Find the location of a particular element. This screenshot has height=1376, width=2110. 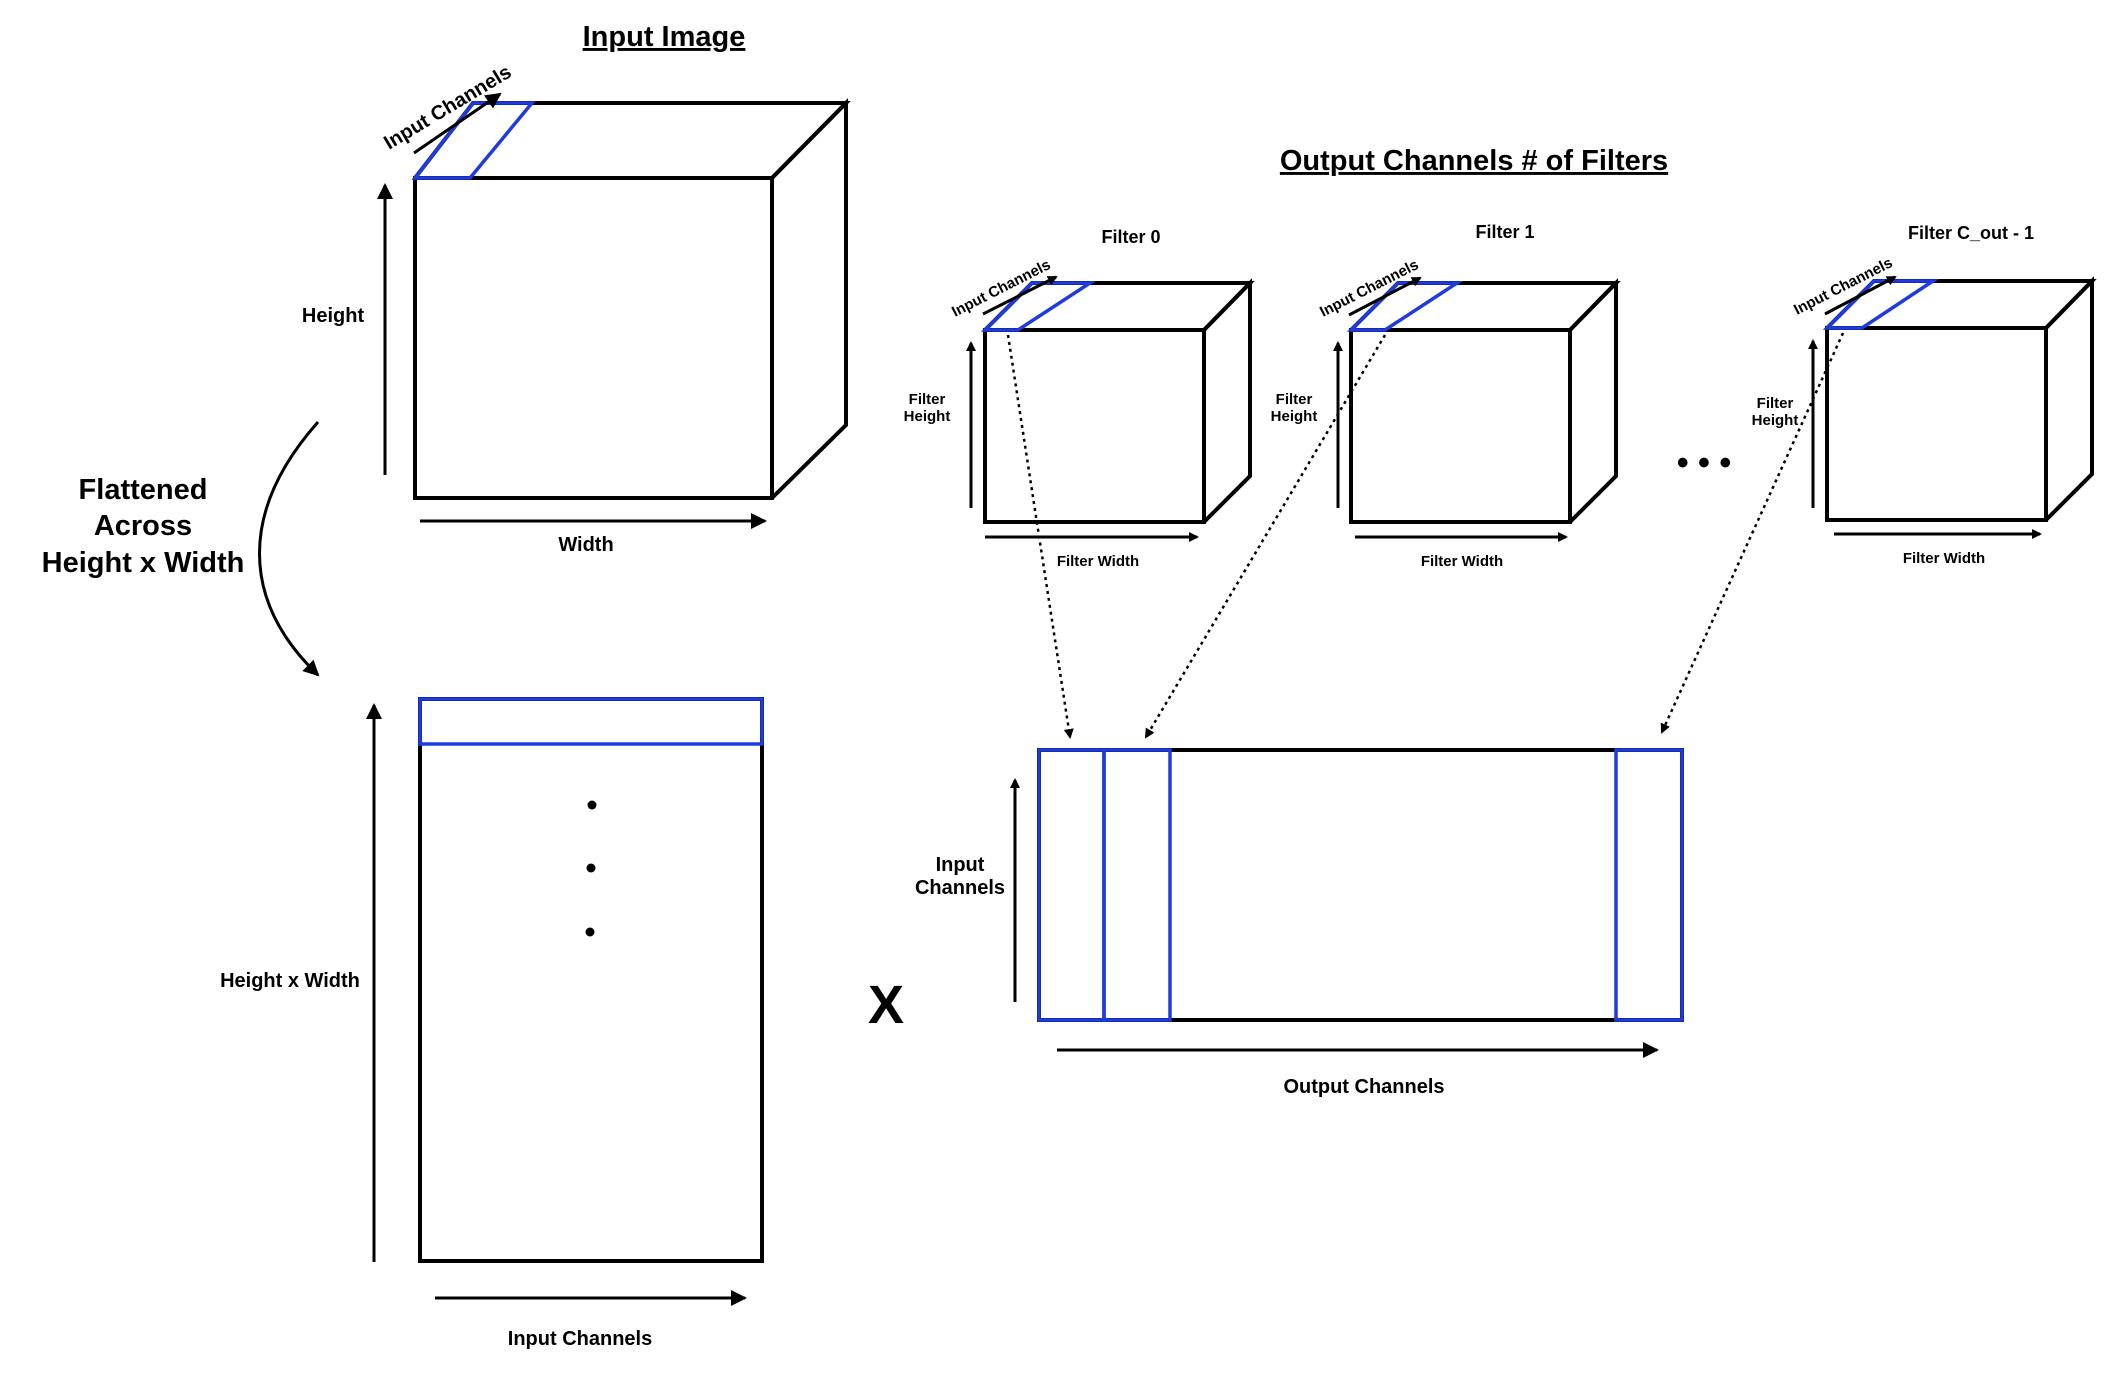

multiply-symbol: X is located at coordinates (886, 1005).